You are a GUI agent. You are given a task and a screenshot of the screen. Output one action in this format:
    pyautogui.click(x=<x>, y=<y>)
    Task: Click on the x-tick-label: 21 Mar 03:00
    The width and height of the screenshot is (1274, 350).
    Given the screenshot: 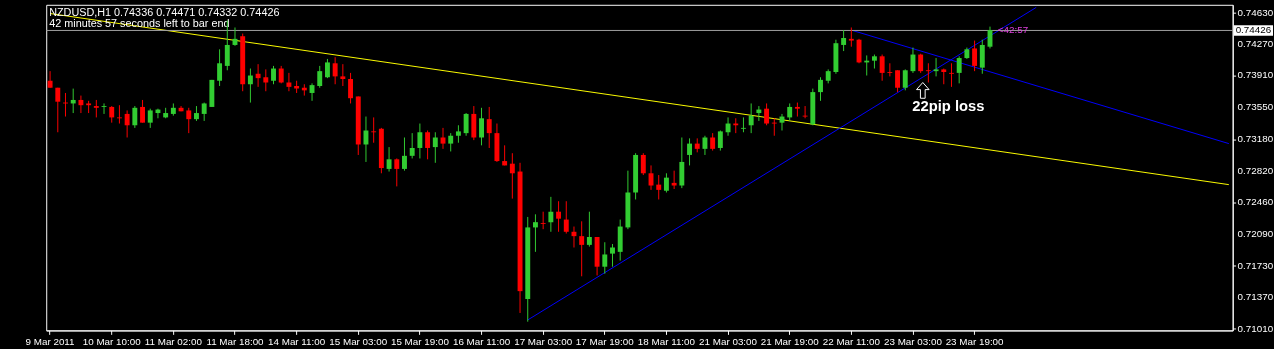 What is the action you would take?
    pyautogui.click(x=728, y=341)
    